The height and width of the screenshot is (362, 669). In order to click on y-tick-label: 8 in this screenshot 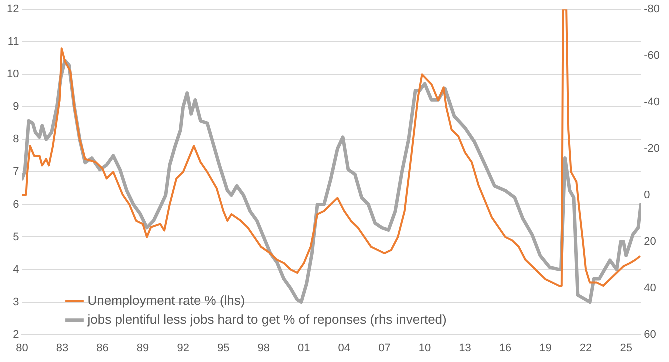, I will do `click(16, 140)`.